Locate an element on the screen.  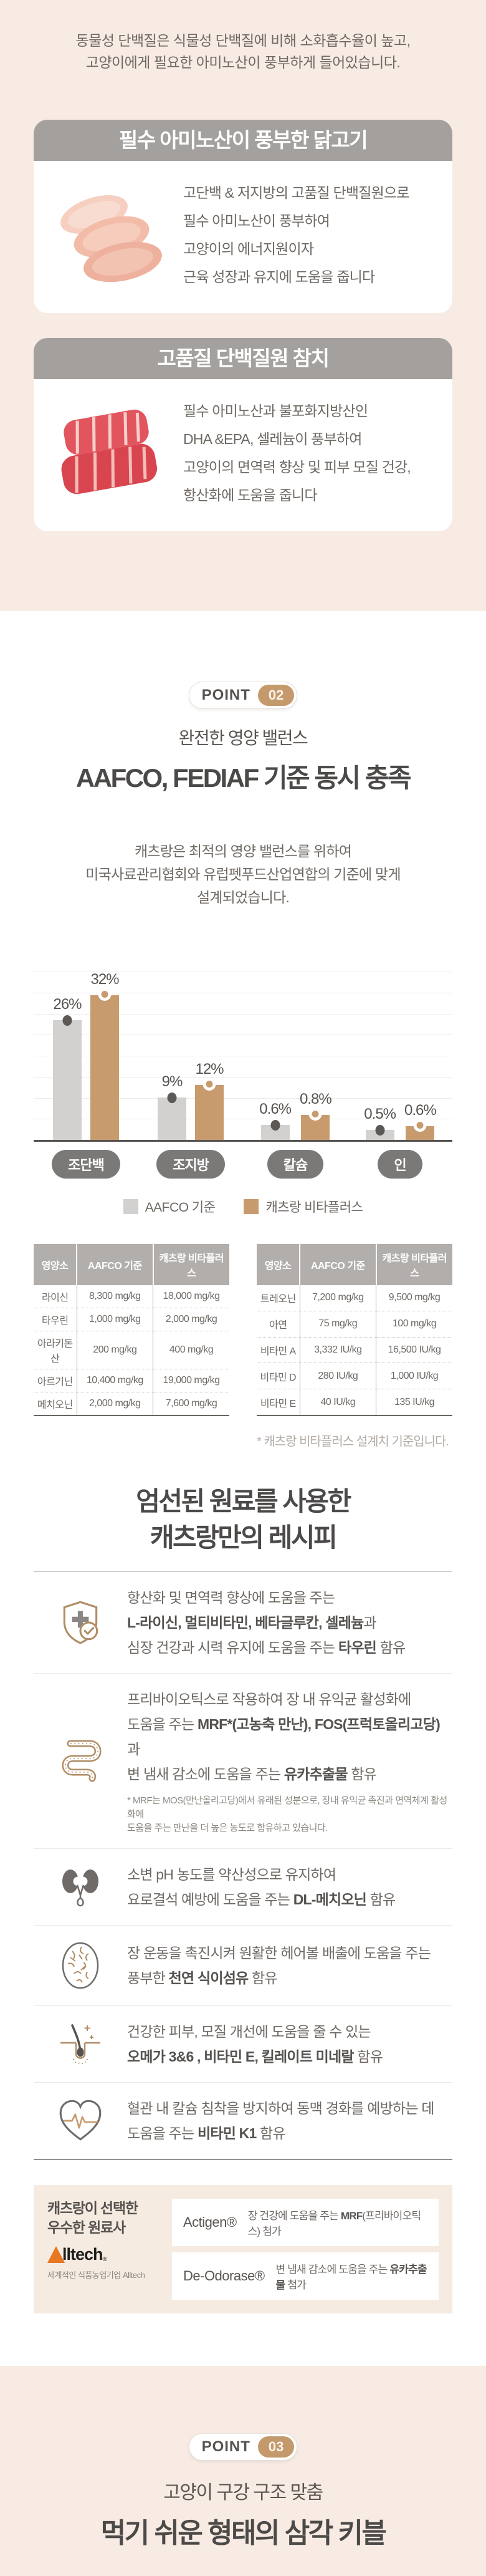
bar-value-label: 0.6% is located at coordinates (275, 1109).